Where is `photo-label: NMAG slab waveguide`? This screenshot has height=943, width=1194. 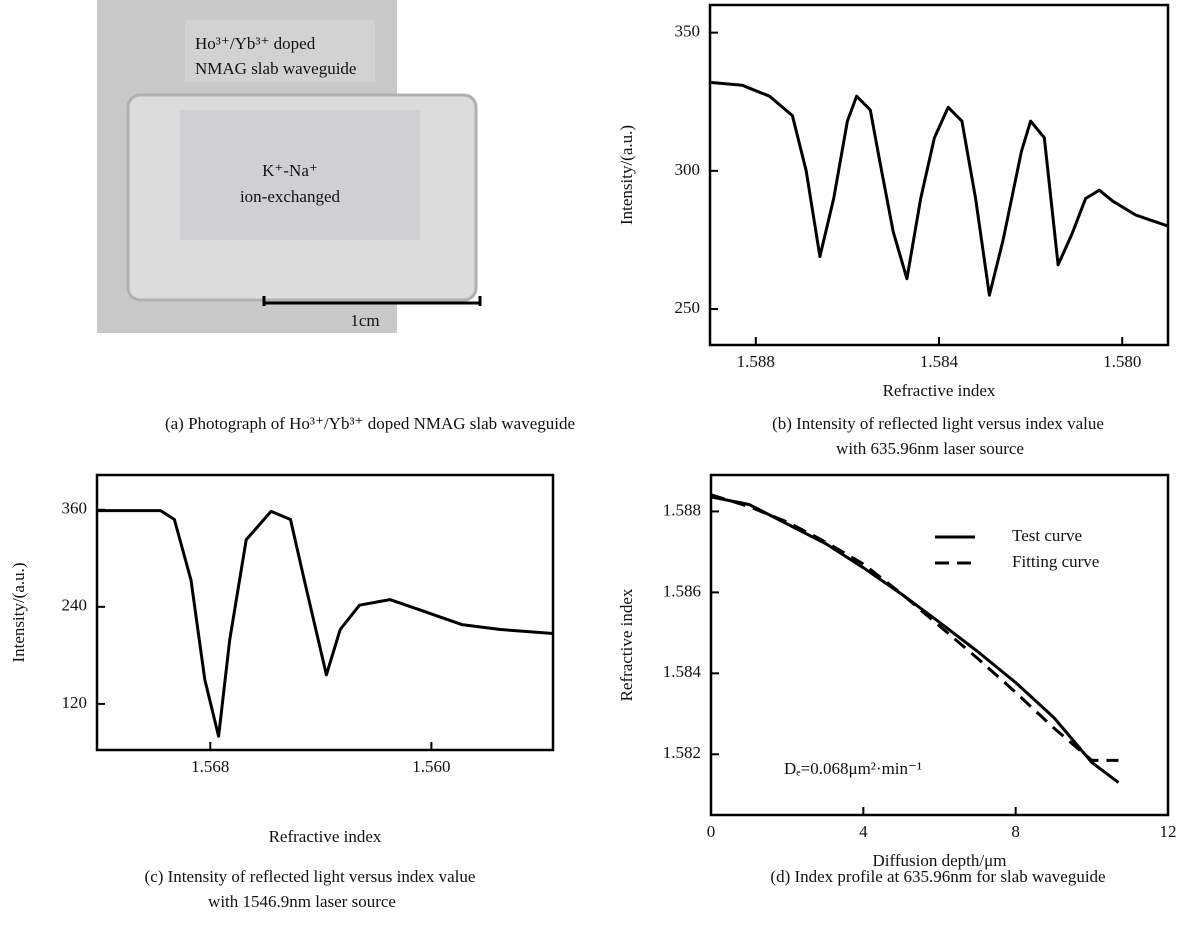
photo-label: NMAG slab waveguide is located at coordinates (275, 68).